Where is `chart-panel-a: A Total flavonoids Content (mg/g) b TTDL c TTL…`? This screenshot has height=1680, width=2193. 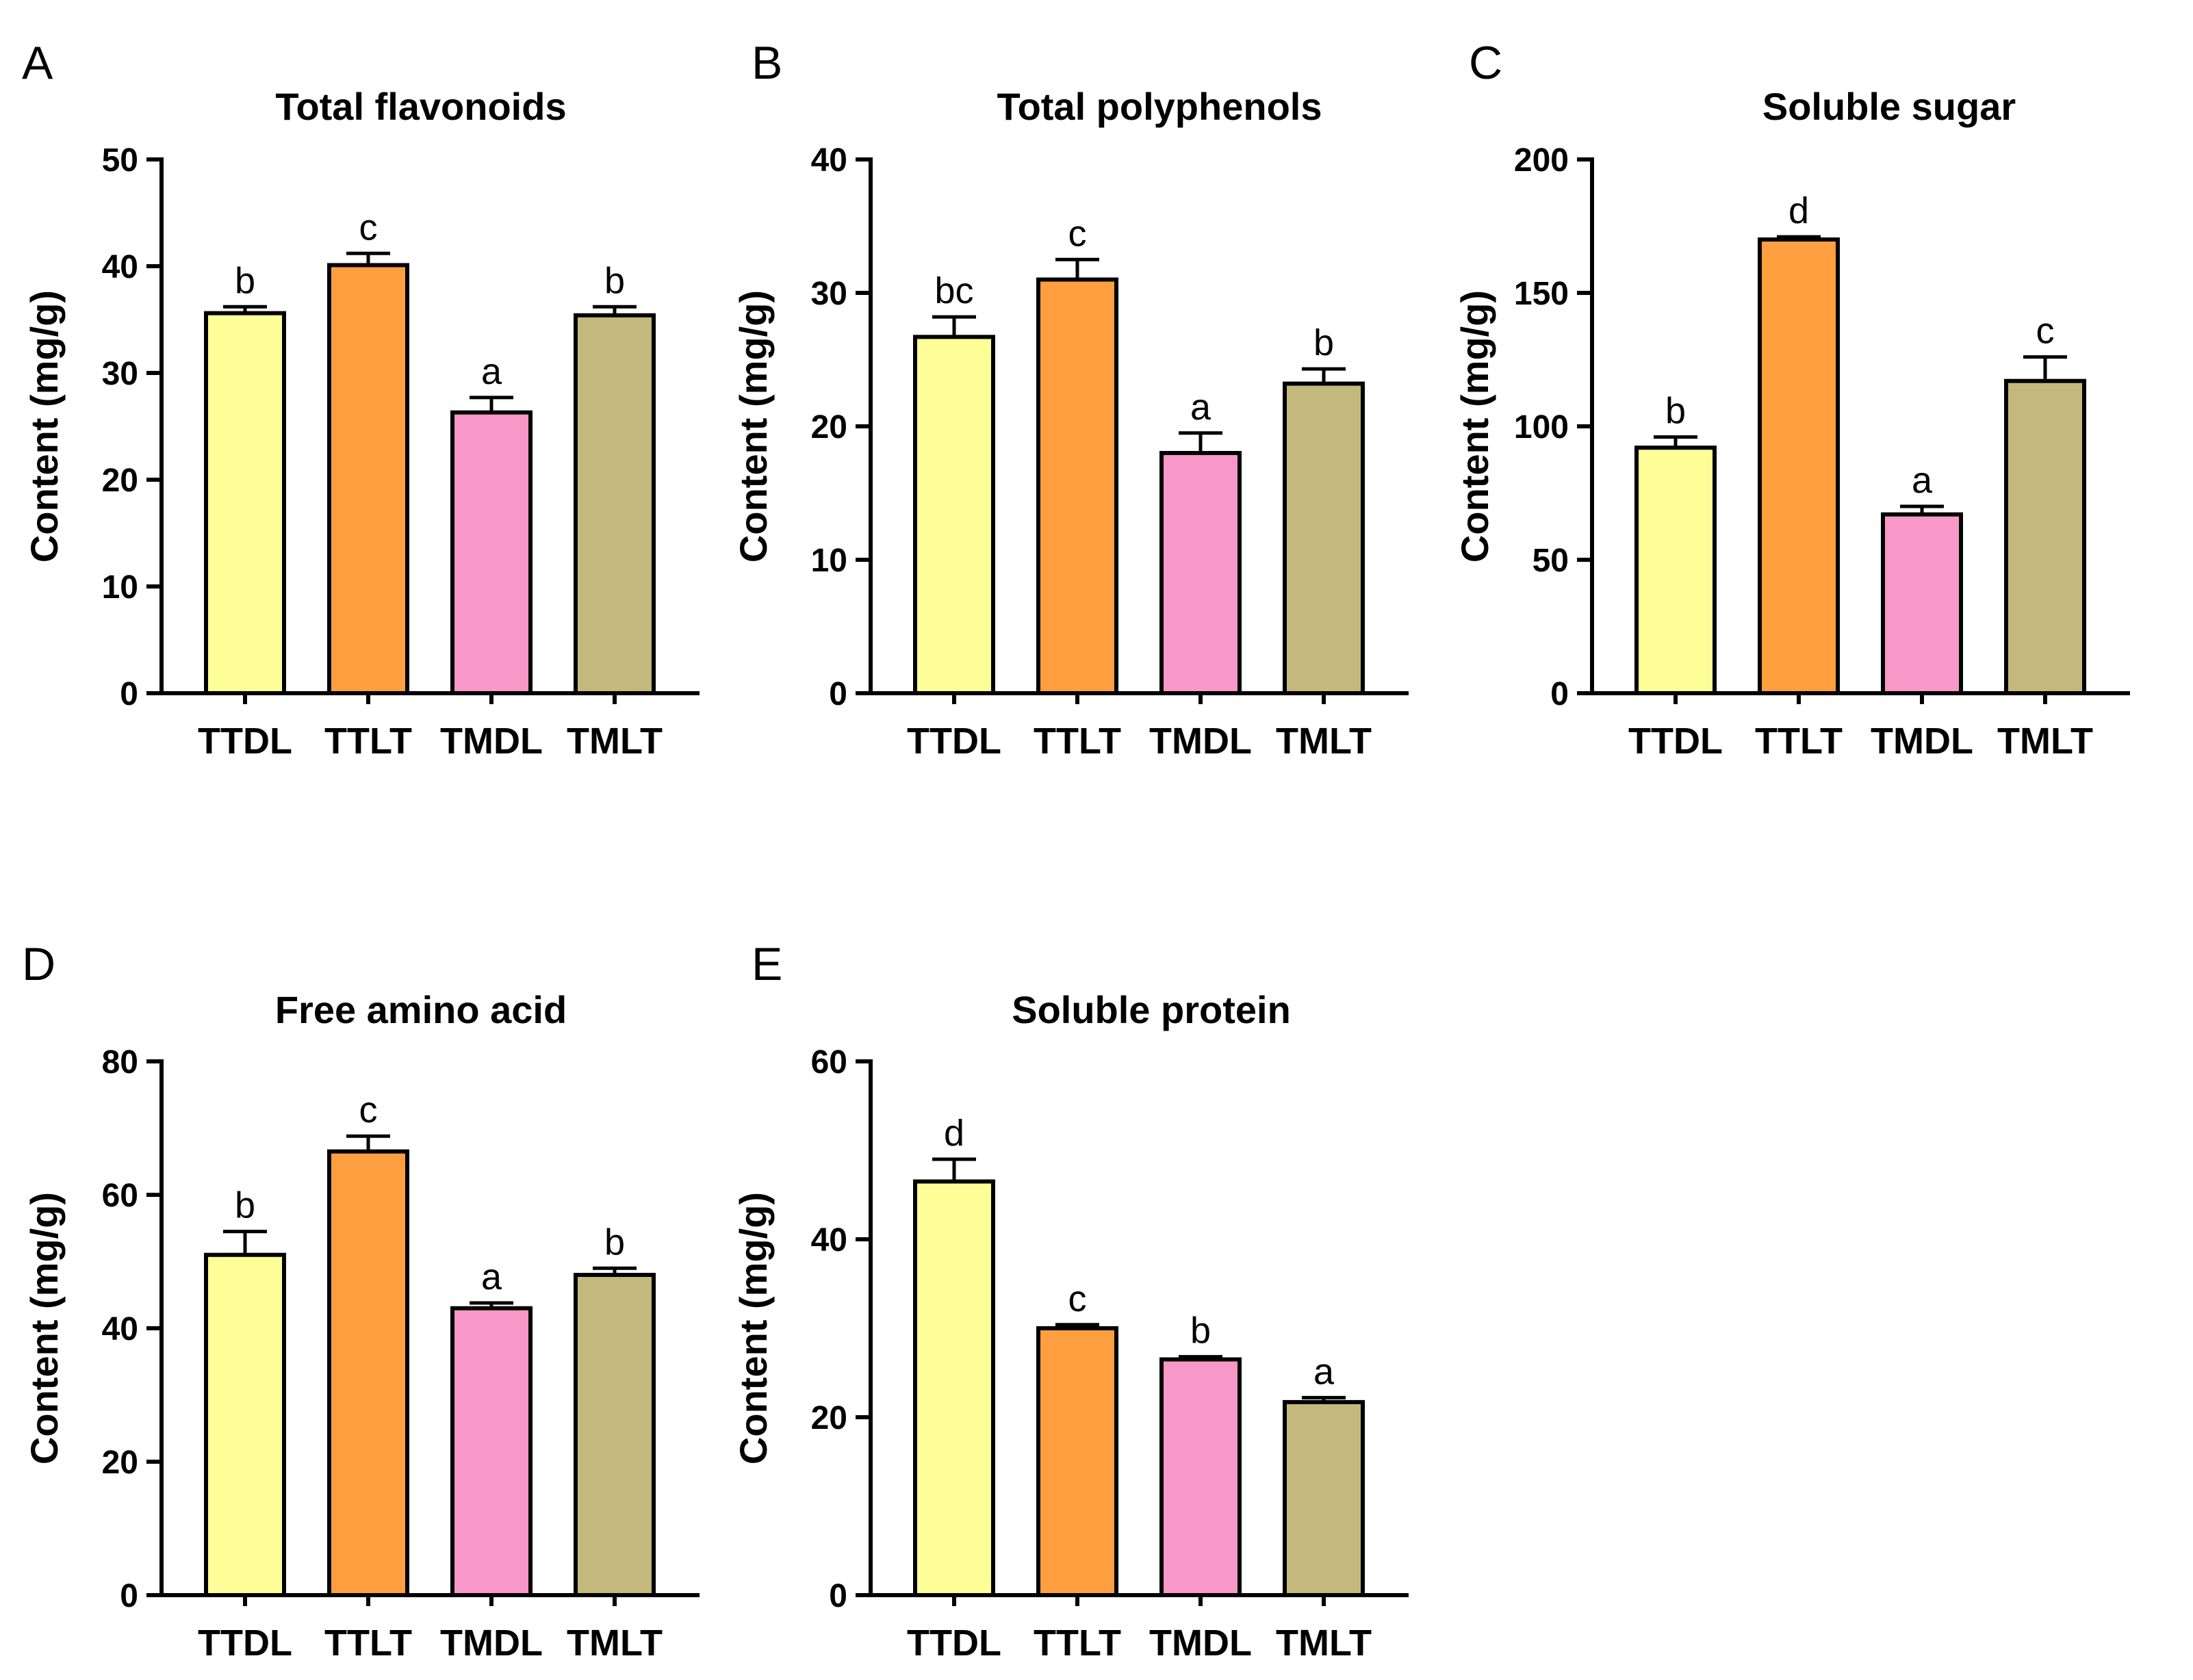 chart-panel-a: A Total flavonoids Content (mg/g) b TTDL c TTL… is located at coordinates (361, 399).